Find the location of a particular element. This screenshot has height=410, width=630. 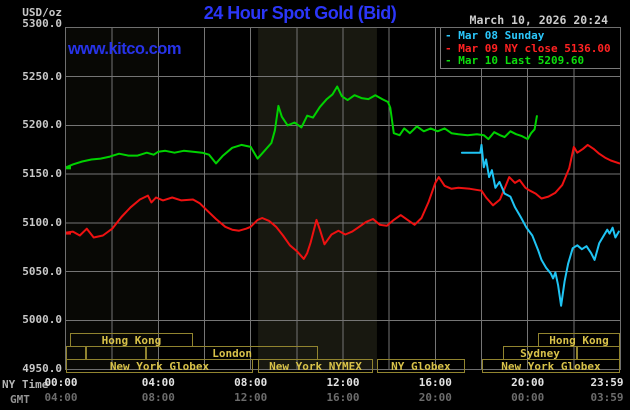

chart-datetime: March 10, 2026 20:24 is located at coordinates (538, 20).